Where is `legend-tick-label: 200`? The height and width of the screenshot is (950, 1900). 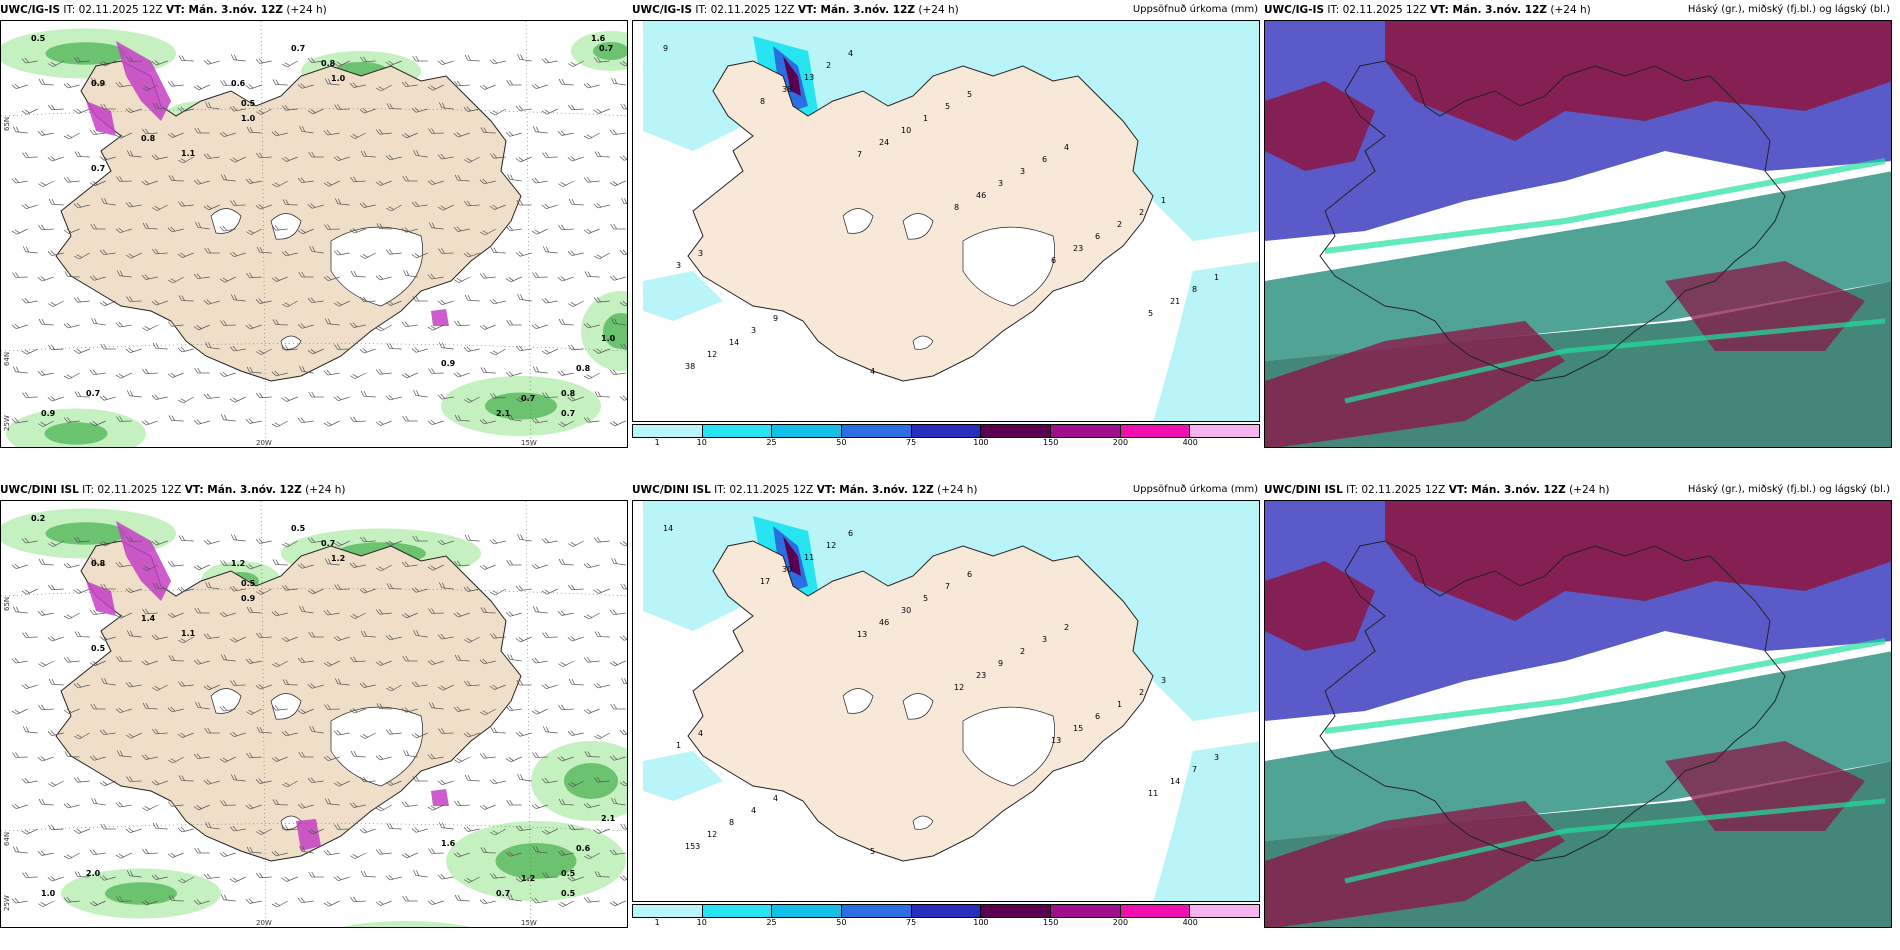 legend-tick-label: 200 is located at coordinates (1120, 442).